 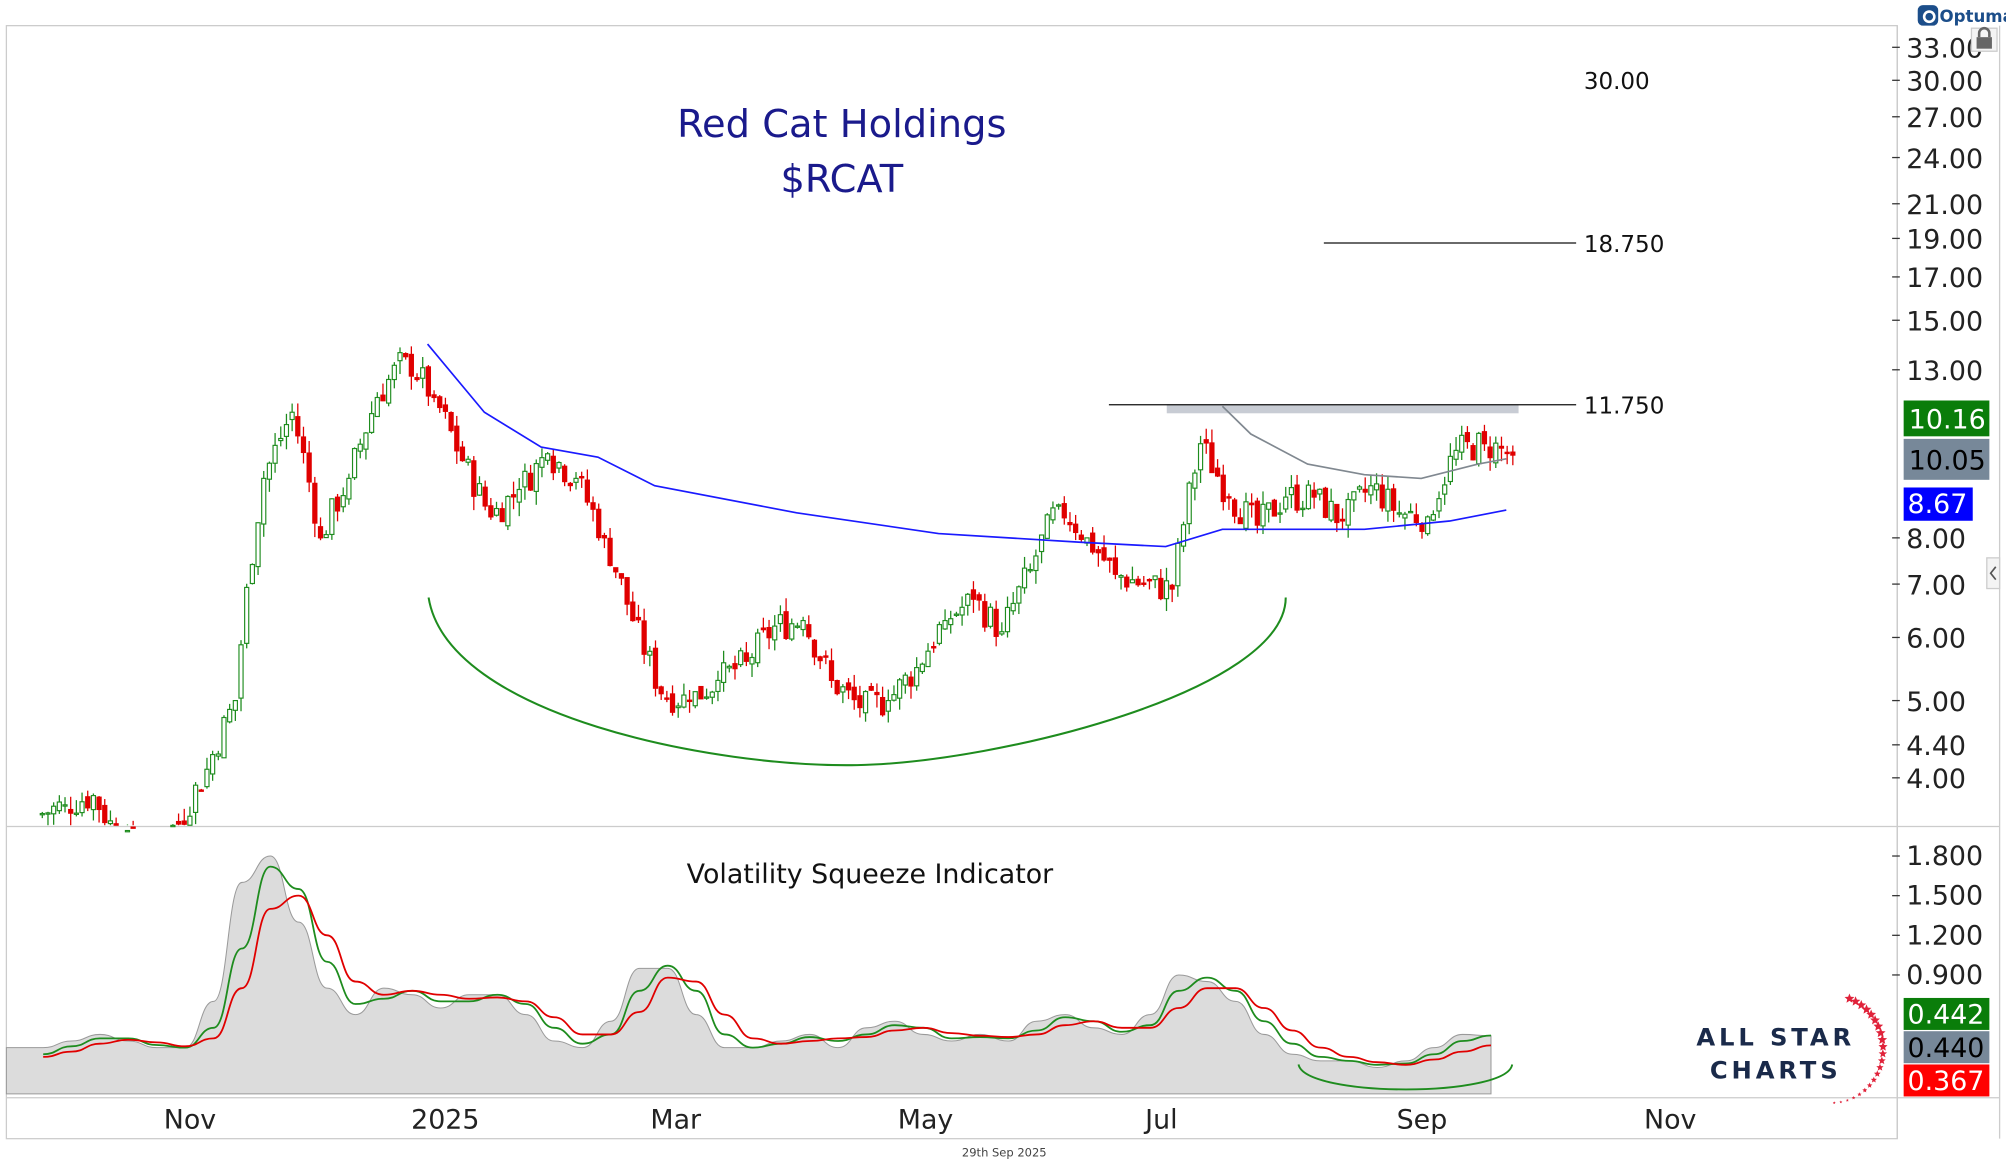 What do you see at coordinates (1972, 16) in the screenshot?
I see `svg-text: Optuma` at bounding box center [1972, 16].